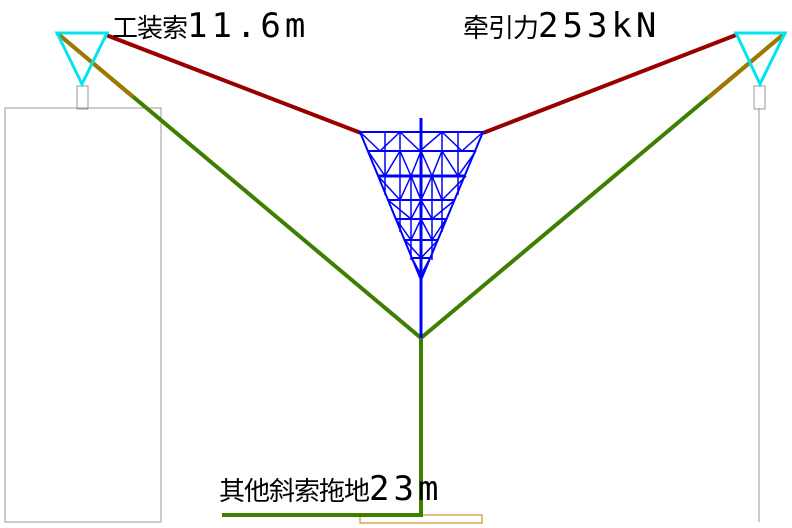 Image resolution: width=792 pixels, height=528 pixels. I want to click on traction-force-text: 牵引力, so click(501, 29).